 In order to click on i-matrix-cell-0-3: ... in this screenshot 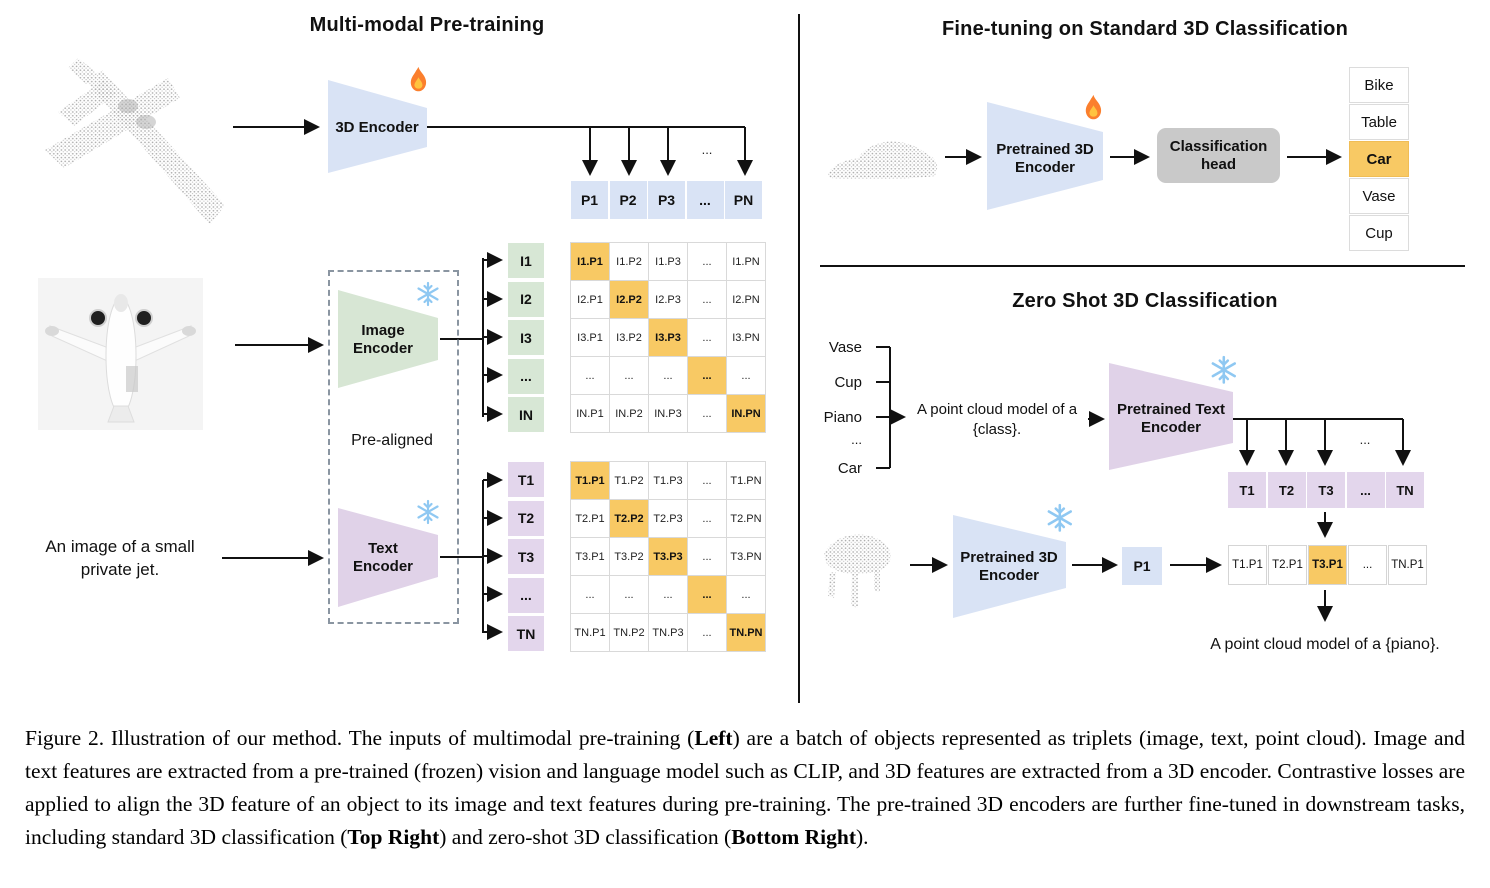, I will do `click(707, 261)`.